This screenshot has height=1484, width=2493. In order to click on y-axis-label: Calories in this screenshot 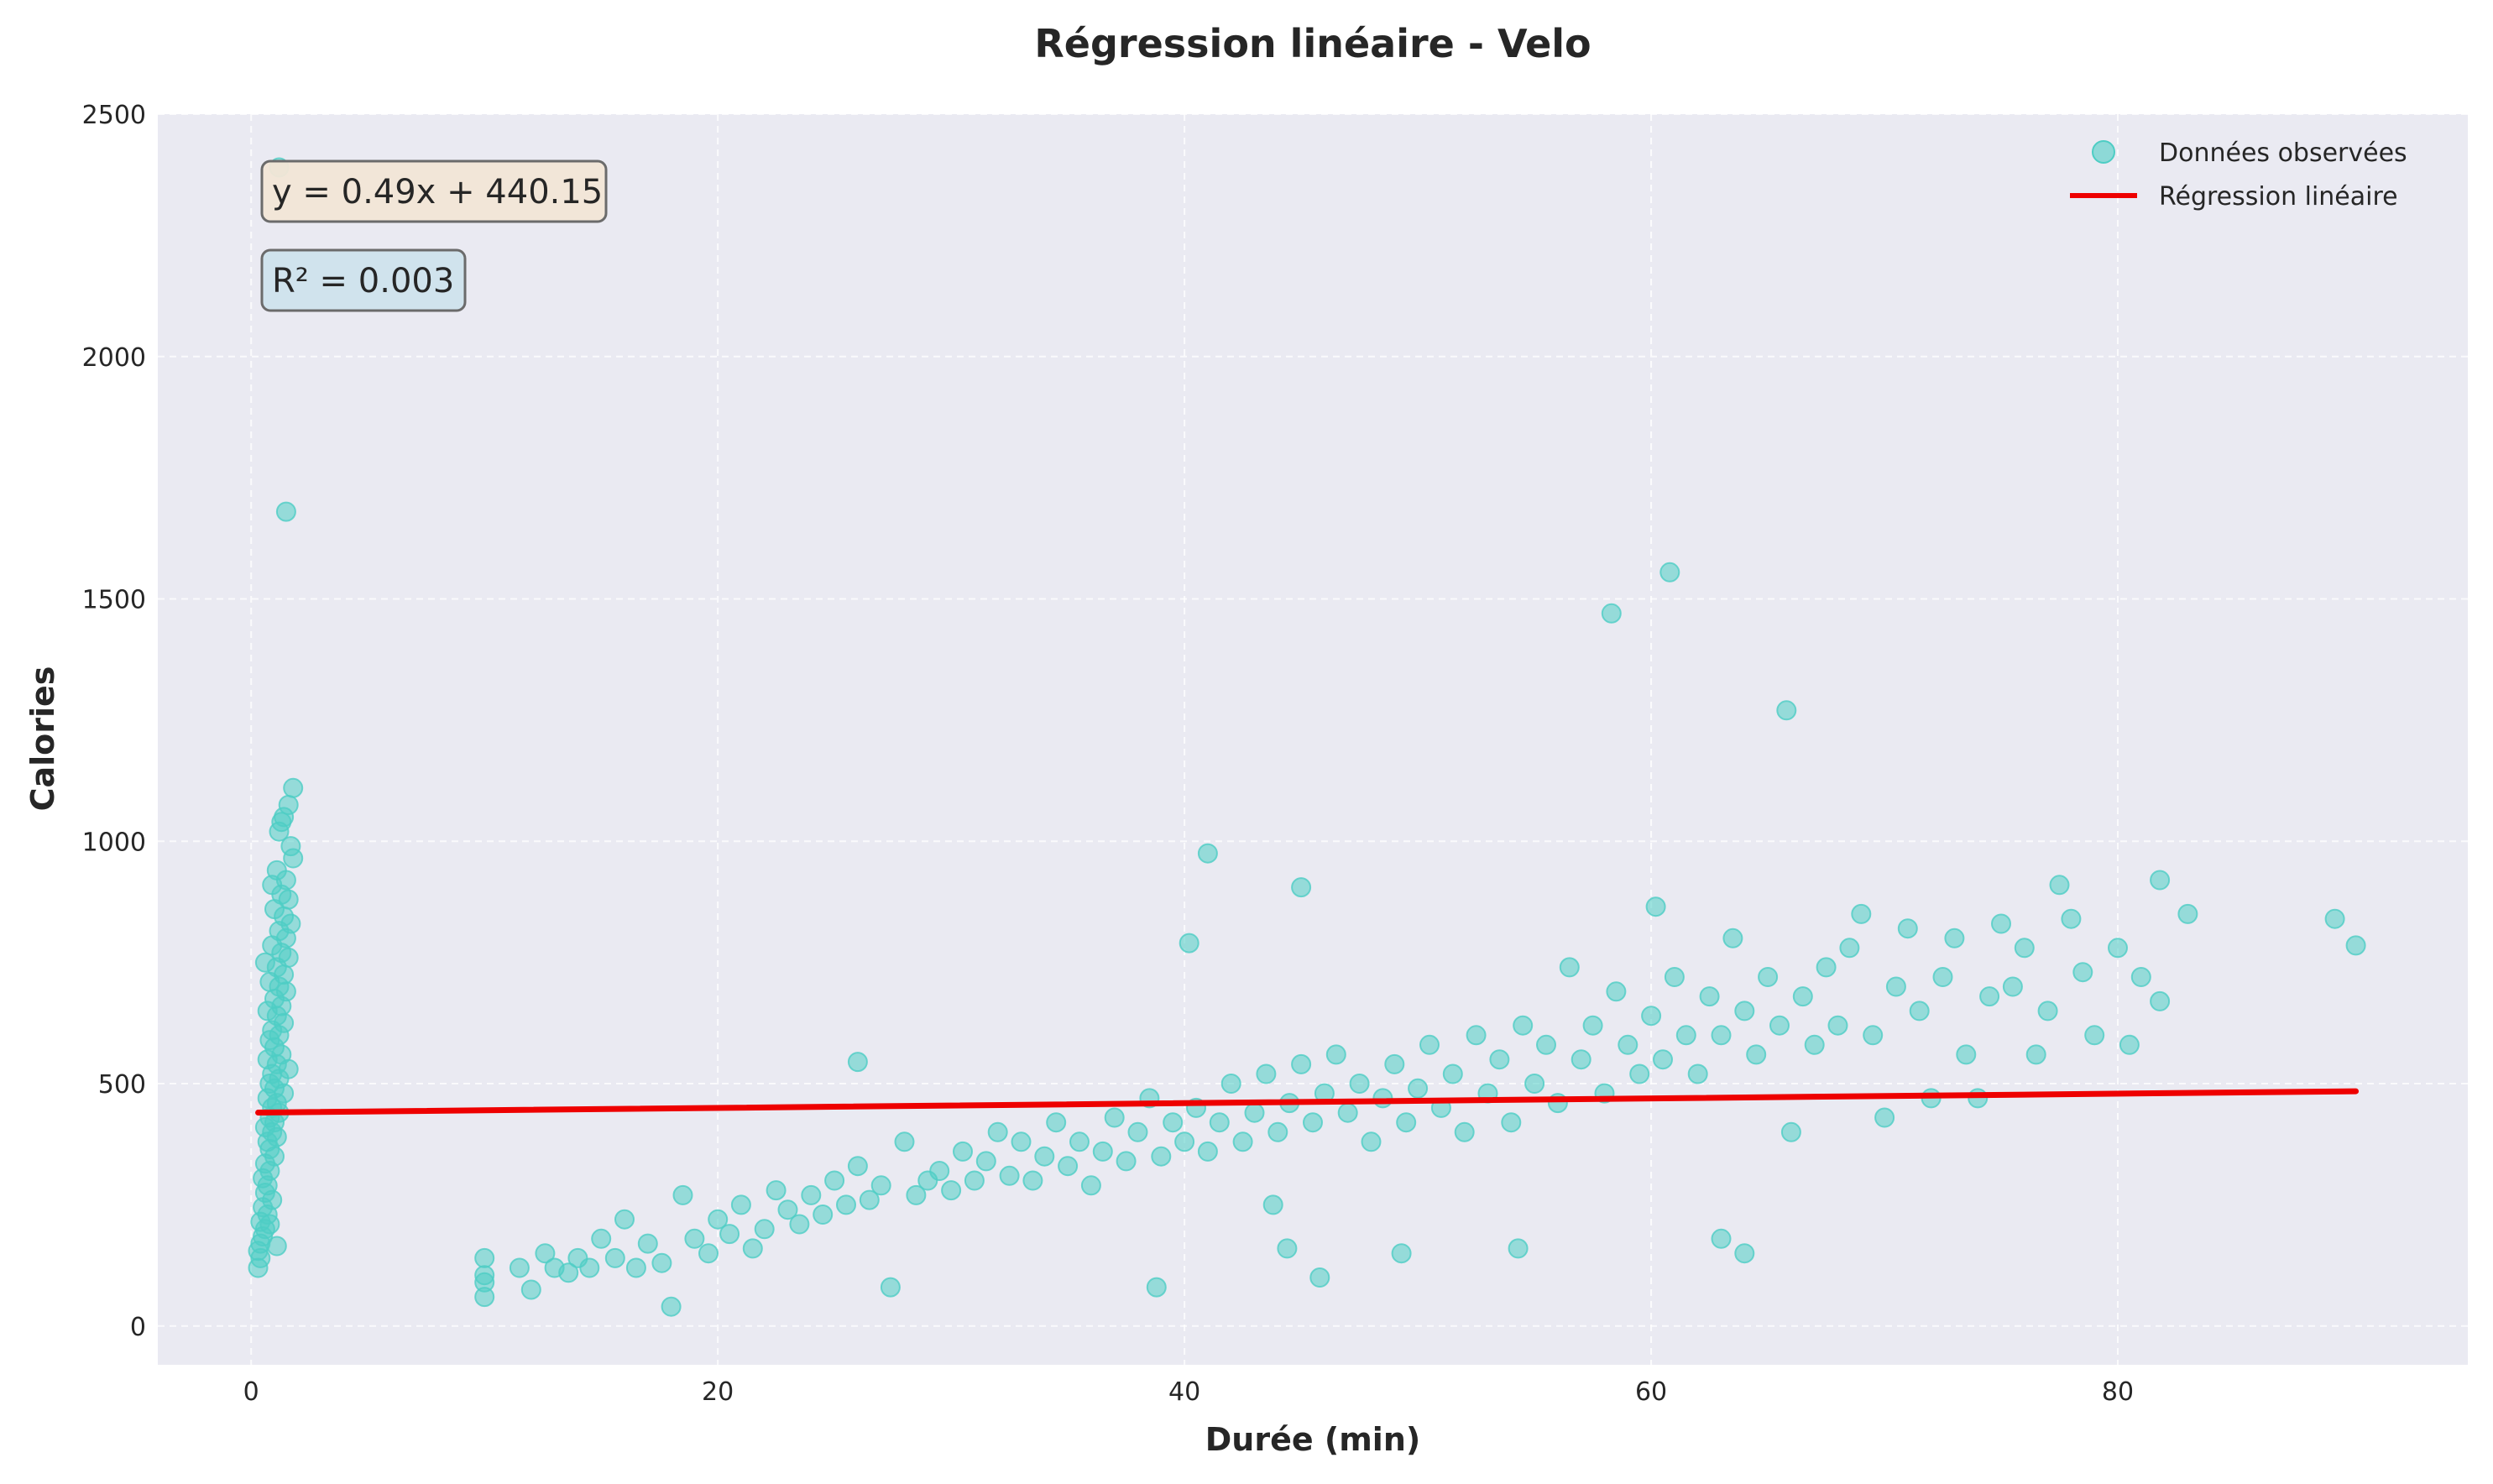, I will do `click(42, 739)`.